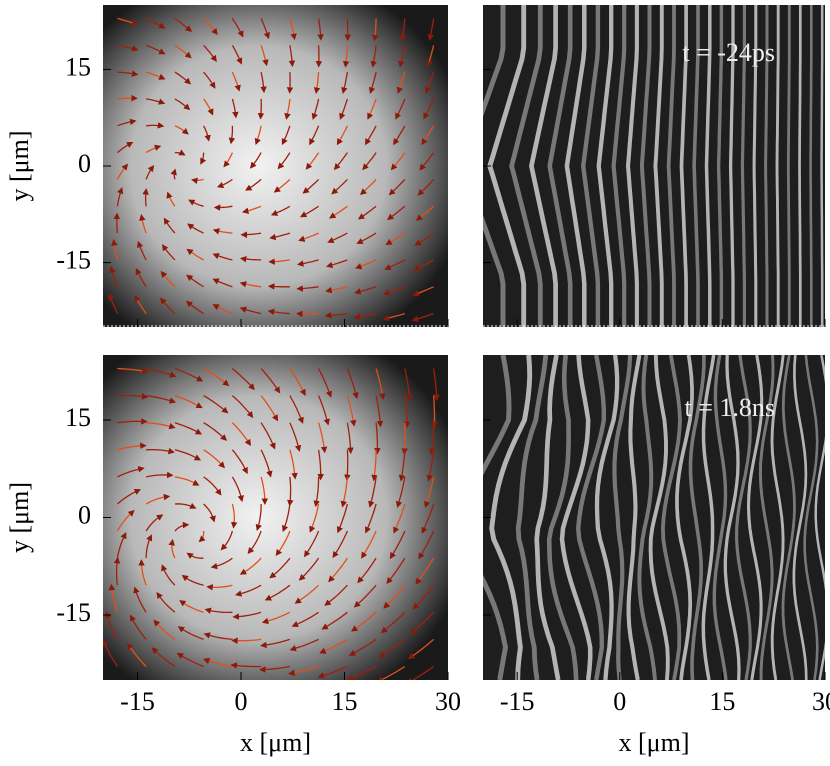 The image size is (830, 766). Describe the element at coordinates (275, 742) in the screenshot. I see `x-axis-label: x [μm]` at that location.